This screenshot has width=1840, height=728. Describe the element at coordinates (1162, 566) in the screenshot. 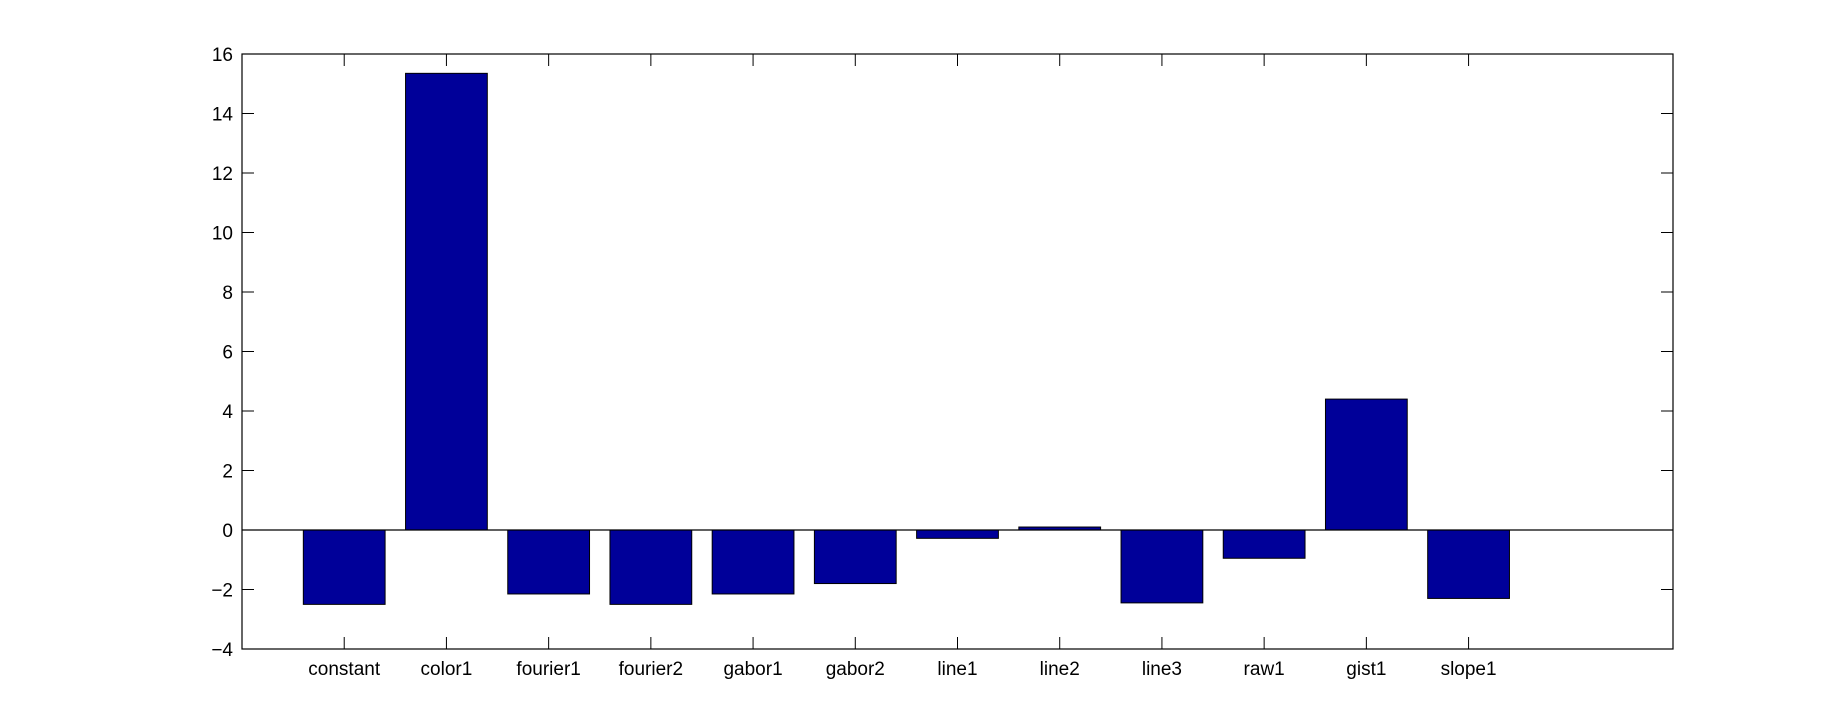

I see `bar-line3` at that location.